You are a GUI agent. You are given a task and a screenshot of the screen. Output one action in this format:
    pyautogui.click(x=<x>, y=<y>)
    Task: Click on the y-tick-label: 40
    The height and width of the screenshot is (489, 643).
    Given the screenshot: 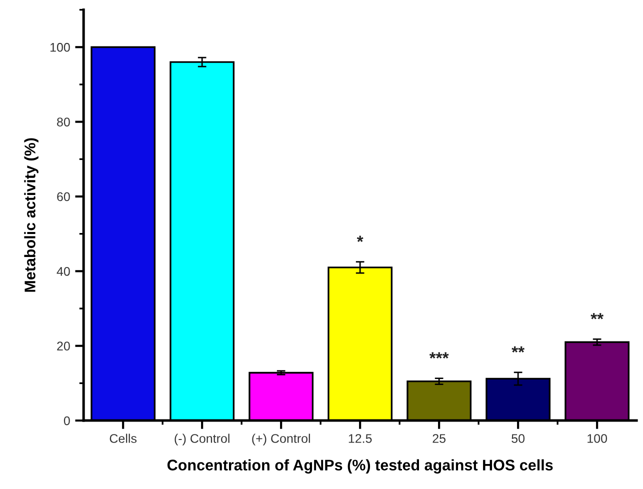 What is the action you would take?
    pyautogui.click(x=63, y=271)
    